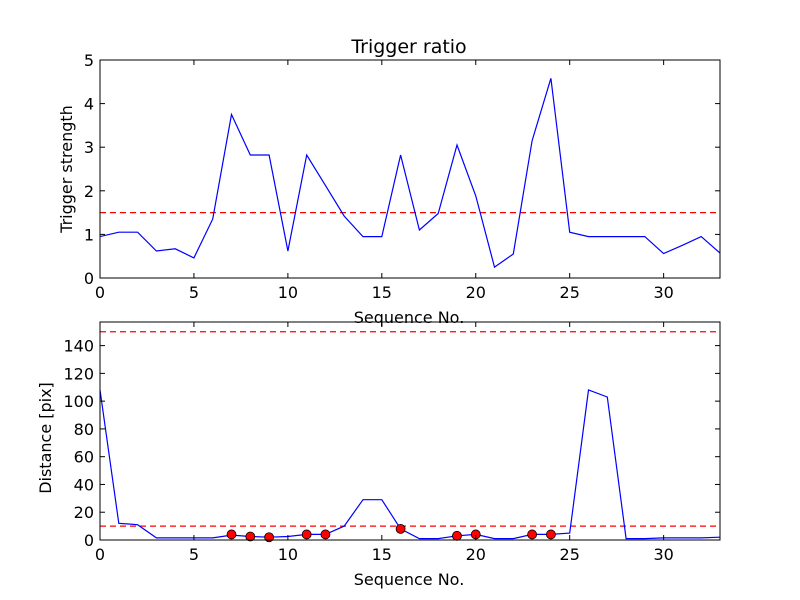  Describe the element at coordinates (409, 317) in the screenshot. I see `x-axis-label-top: Sequence No.` at that location.